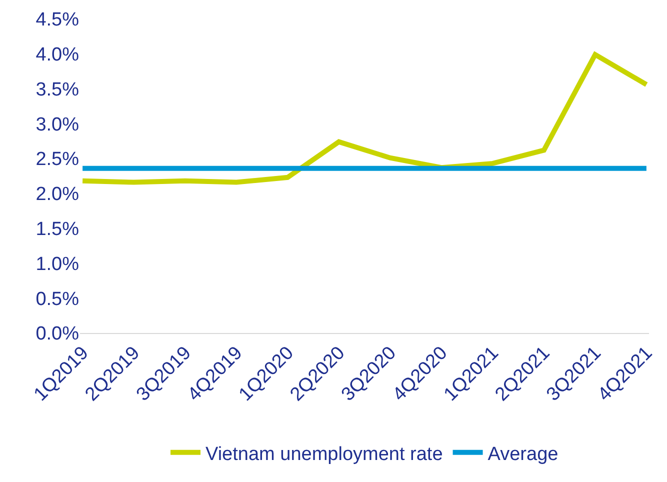 This screenshot has height=482, width=667. I want to click on legend-label: Average, so click(523, 454).